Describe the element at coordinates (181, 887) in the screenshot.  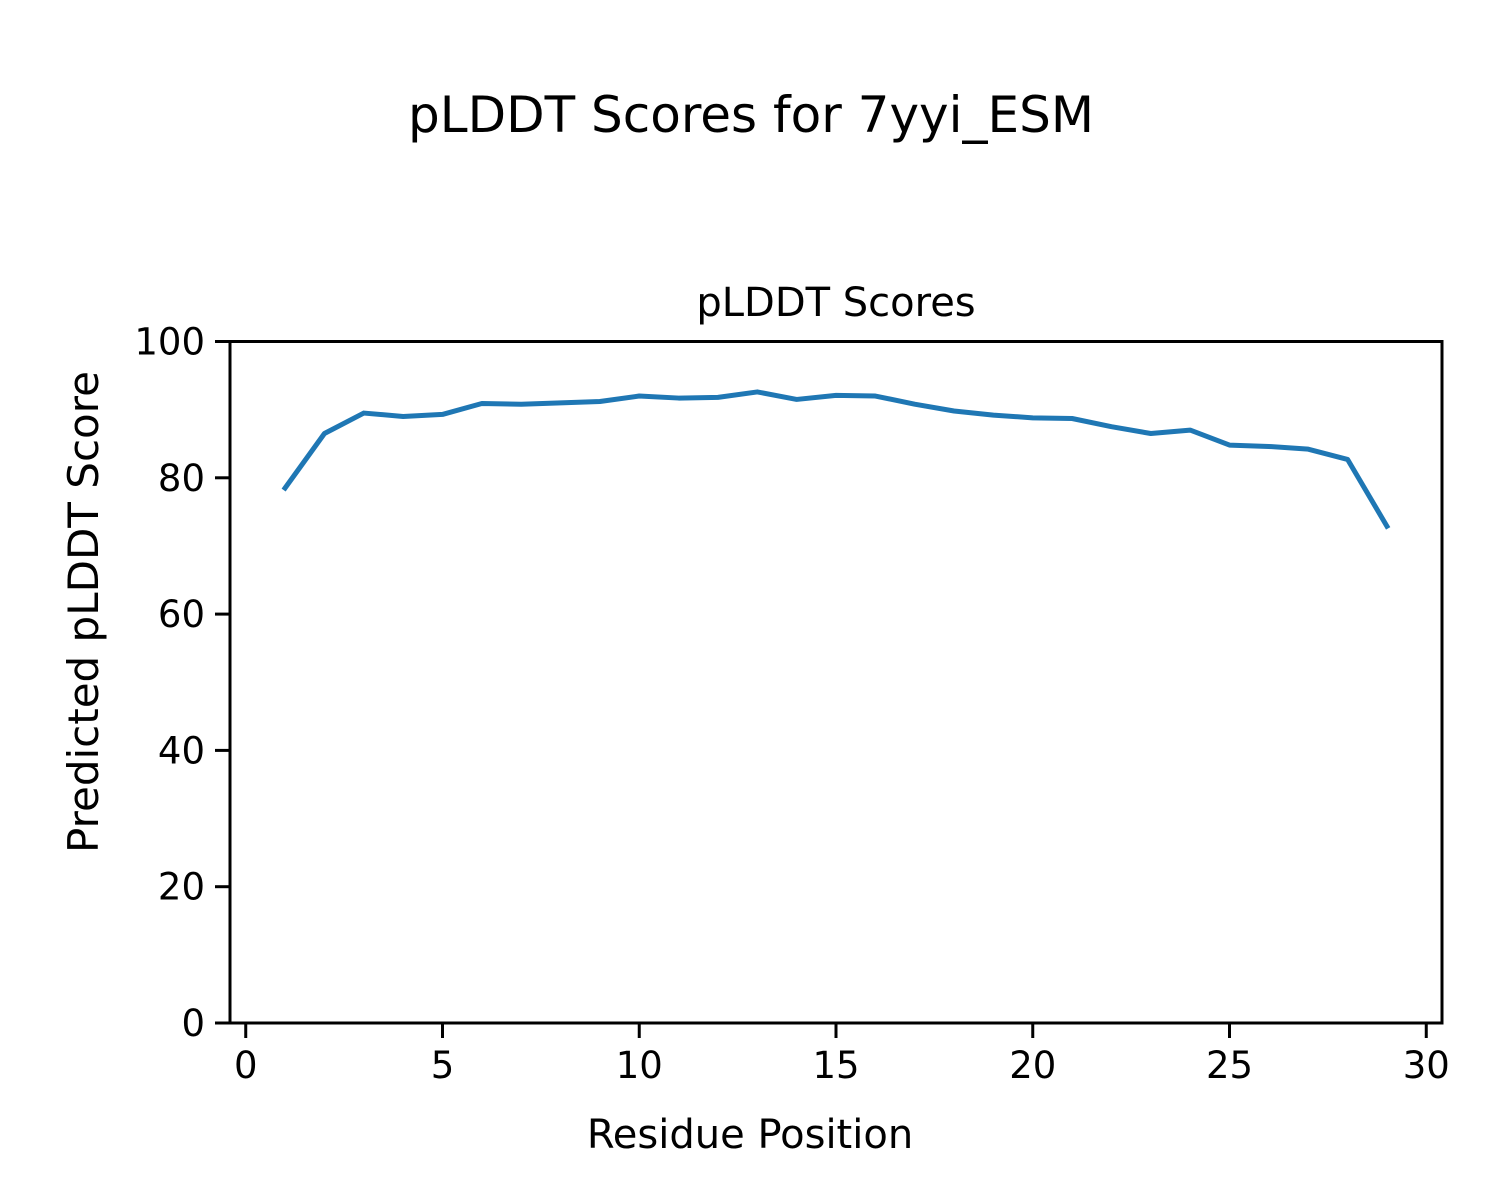
I see `y-tick-label: 20` at that location.